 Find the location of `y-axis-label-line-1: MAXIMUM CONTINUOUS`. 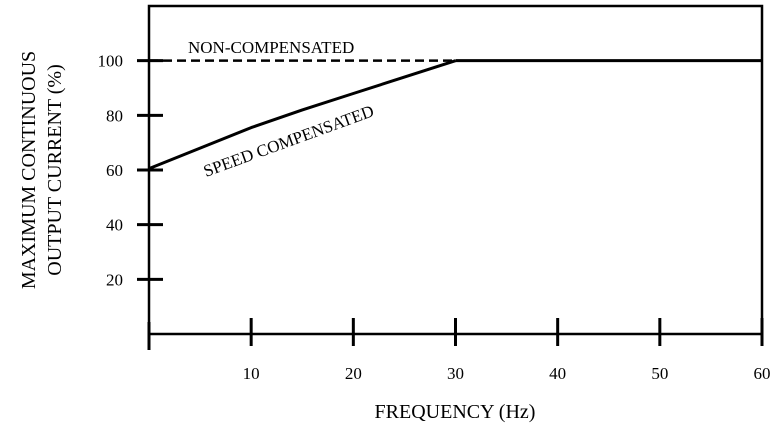

y-axis-label-line-1: MAXIMUM CONTINUOUS is located at coordinates (29, 170).